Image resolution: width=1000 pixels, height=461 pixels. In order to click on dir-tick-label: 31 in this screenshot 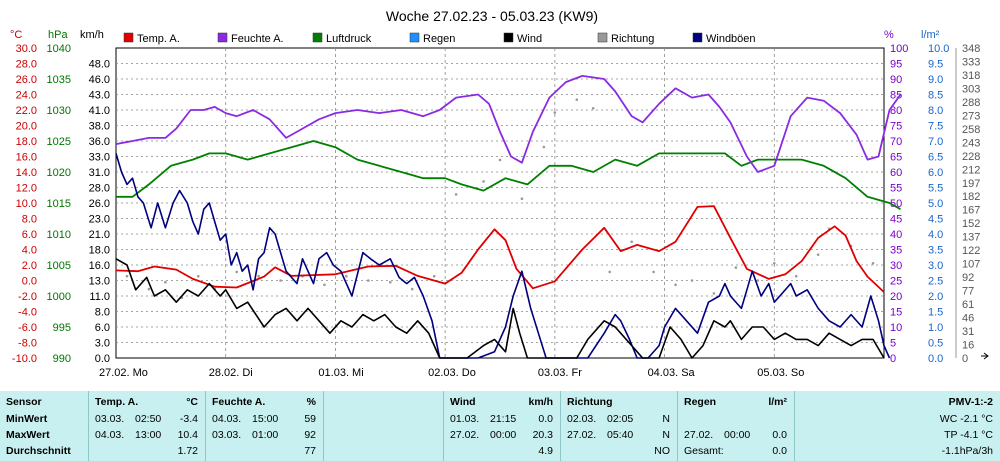, I will do `click(968, 332)`.